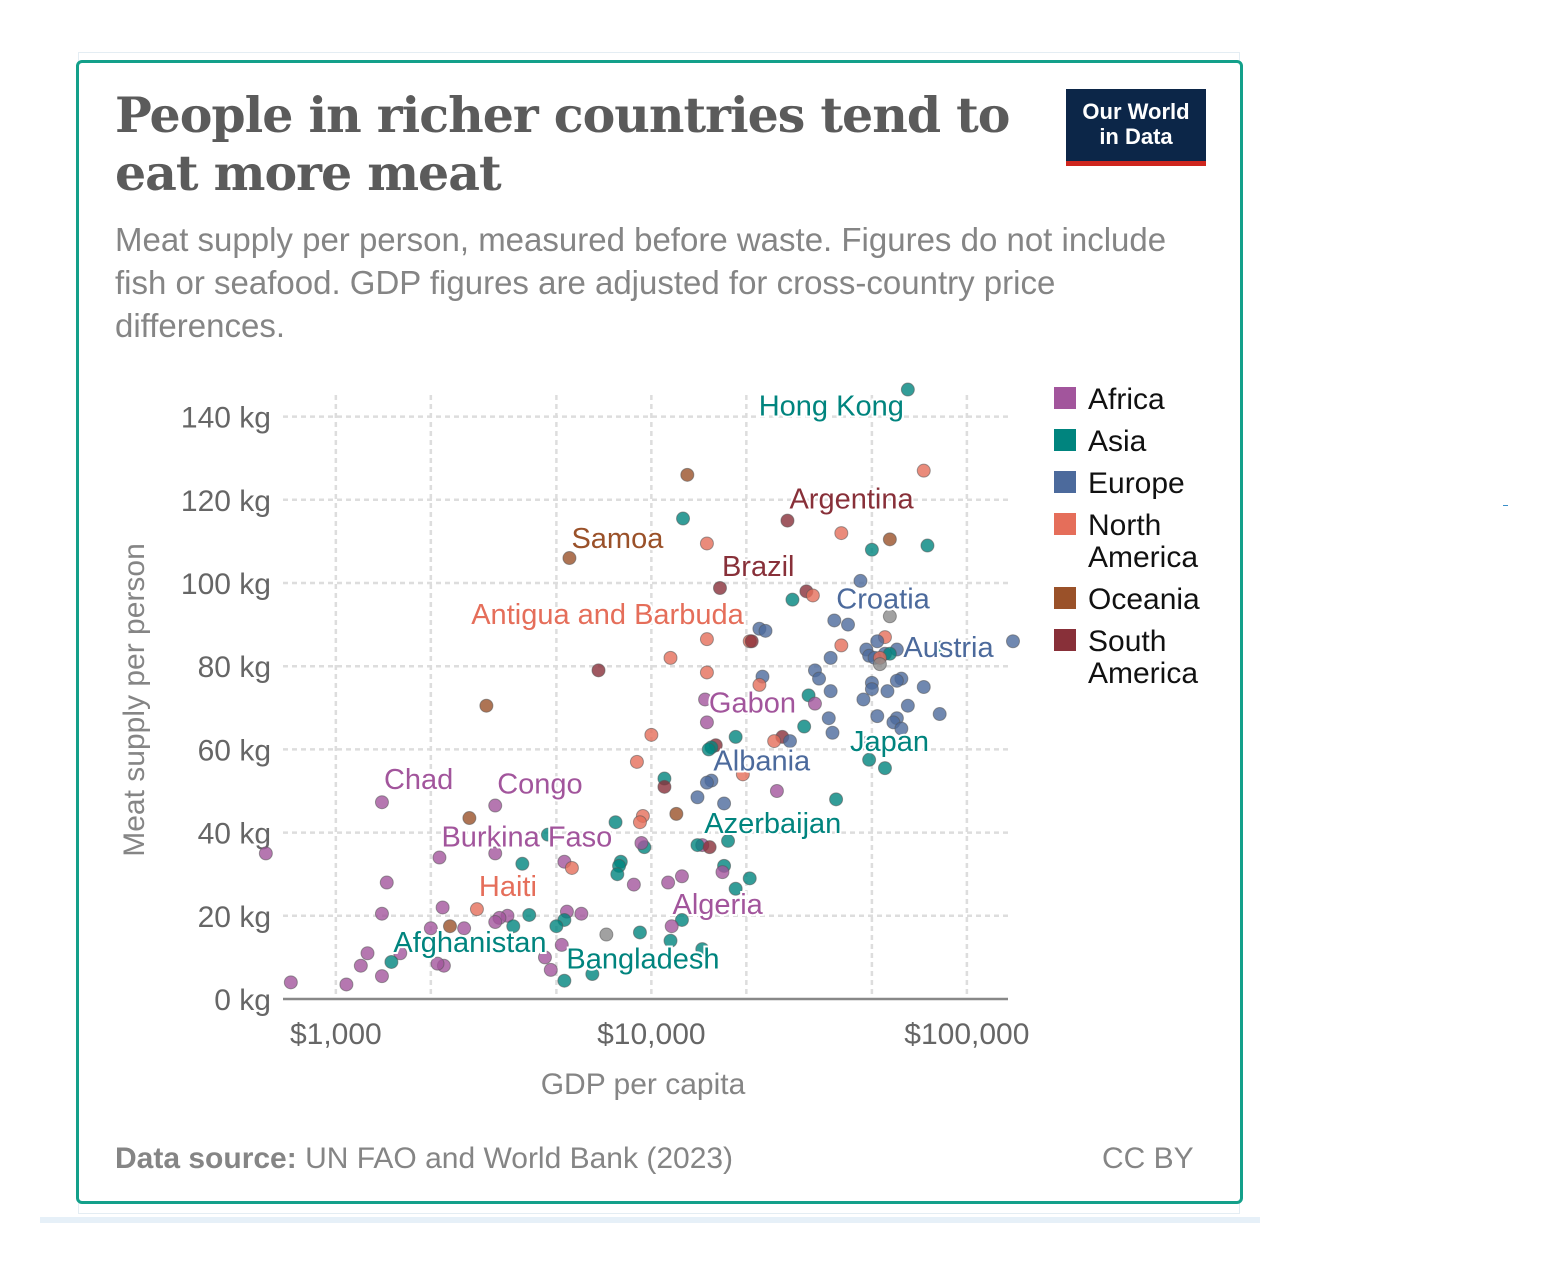 The width and height of the screenshot is (1546, 1264). Describe the element at coordinates (1117, 441) in the screenshot. I see `legend-label: Asia` at that location.